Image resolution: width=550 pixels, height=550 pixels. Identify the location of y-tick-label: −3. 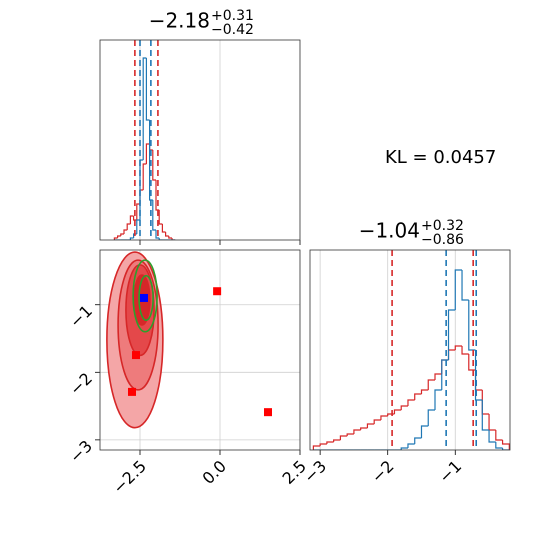
(81, 451).